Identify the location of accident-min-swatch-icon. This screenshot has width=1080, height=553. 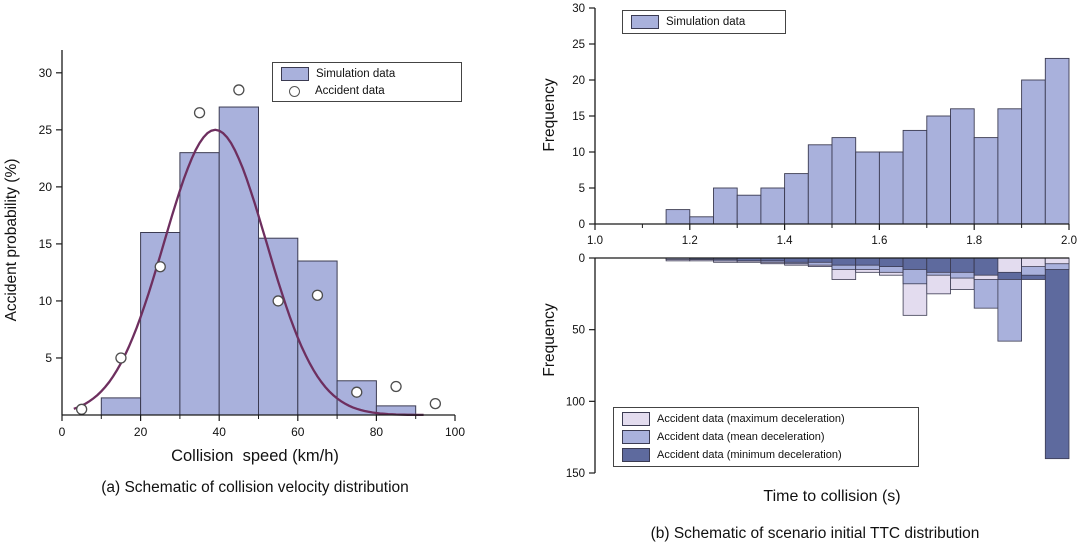
(636, 455).